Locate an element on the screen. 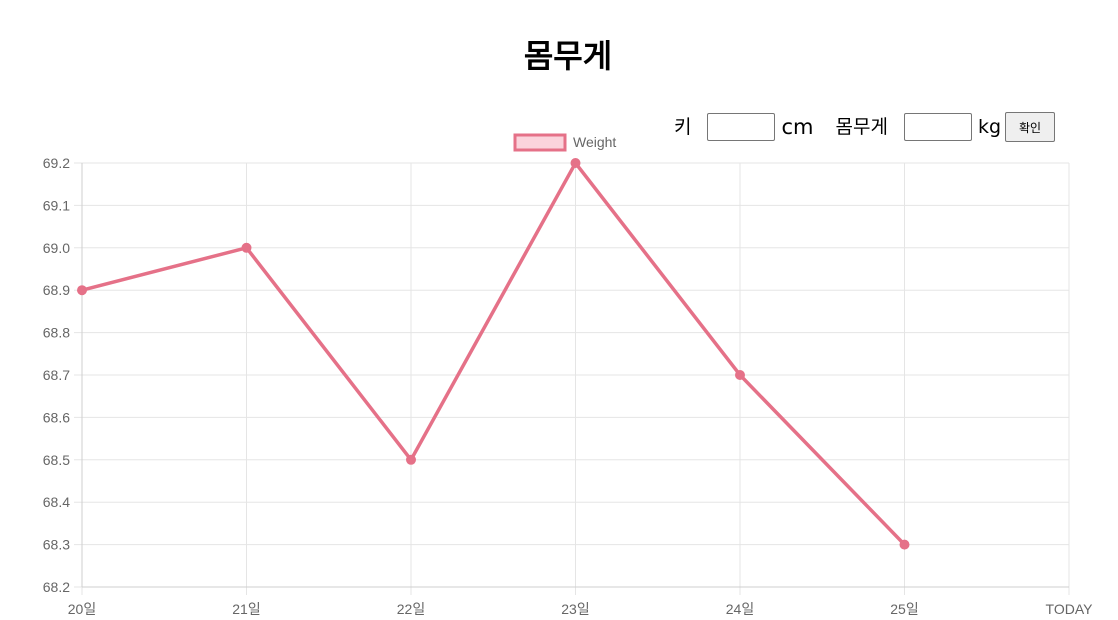 The height and width of the screenshot is (620, 1118). y-tick-label: 69.2 is located at coordinates (56, 163).